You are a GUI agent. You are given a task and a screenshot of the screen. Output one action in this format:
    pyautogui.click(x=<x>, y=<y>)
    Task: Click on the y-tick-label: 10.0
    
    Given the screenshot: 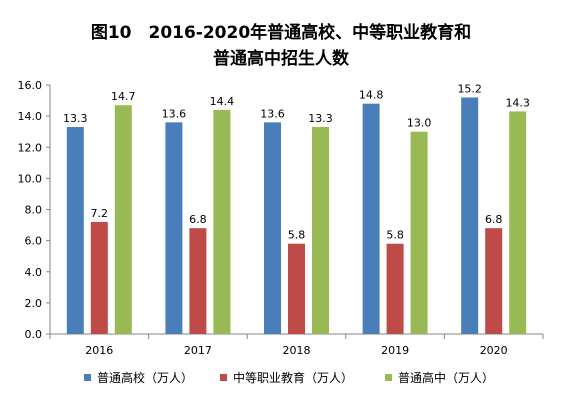 What is the action you would take?
    pyautogui.click(x=30, y=178)
    